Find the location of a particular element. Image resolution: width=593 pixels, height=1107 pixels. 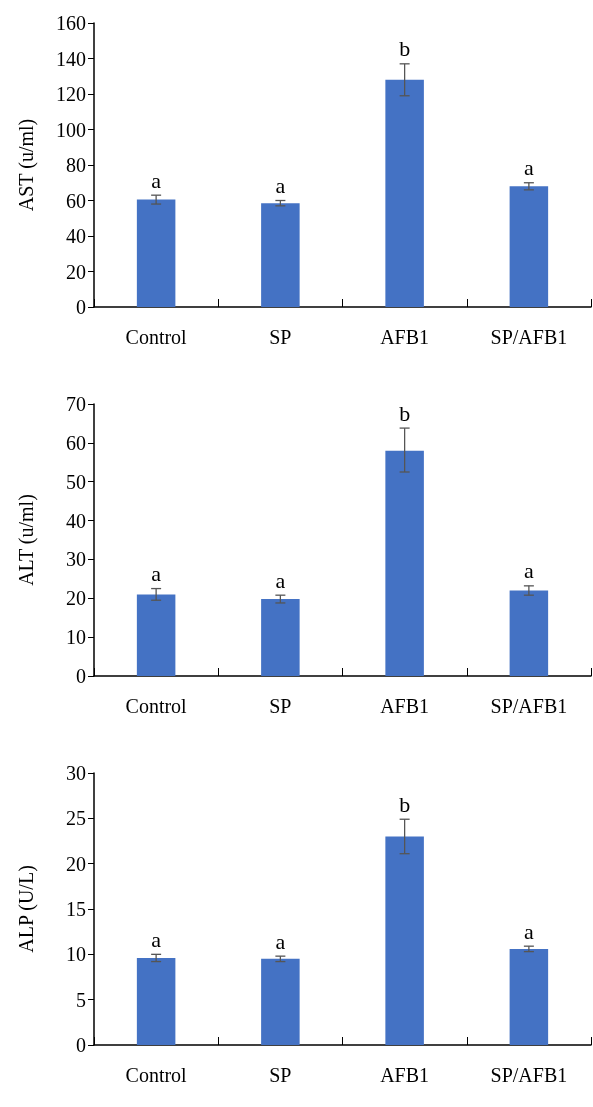

y-tick-label: 120 is located at coordinates (71, 94).